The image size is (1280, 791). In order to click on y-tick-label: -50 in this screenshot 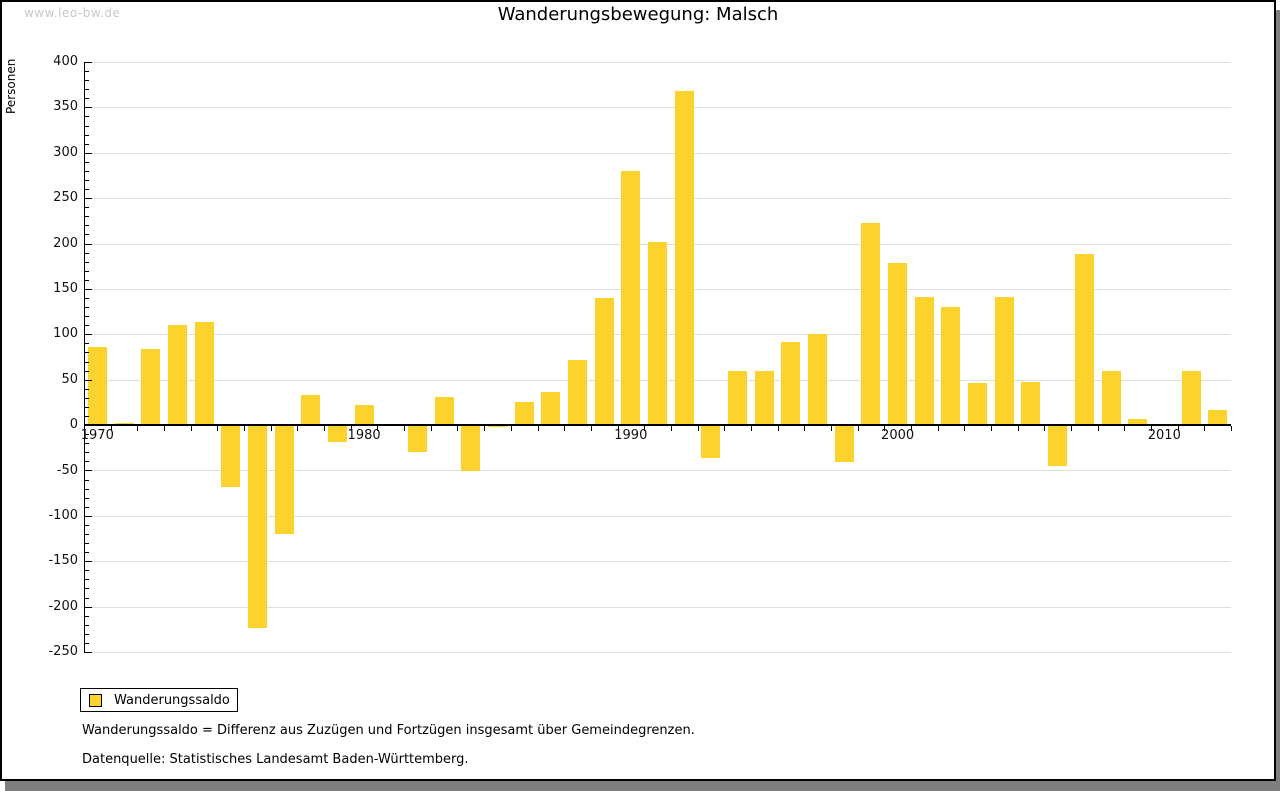, I will do `click(67, 470)`.